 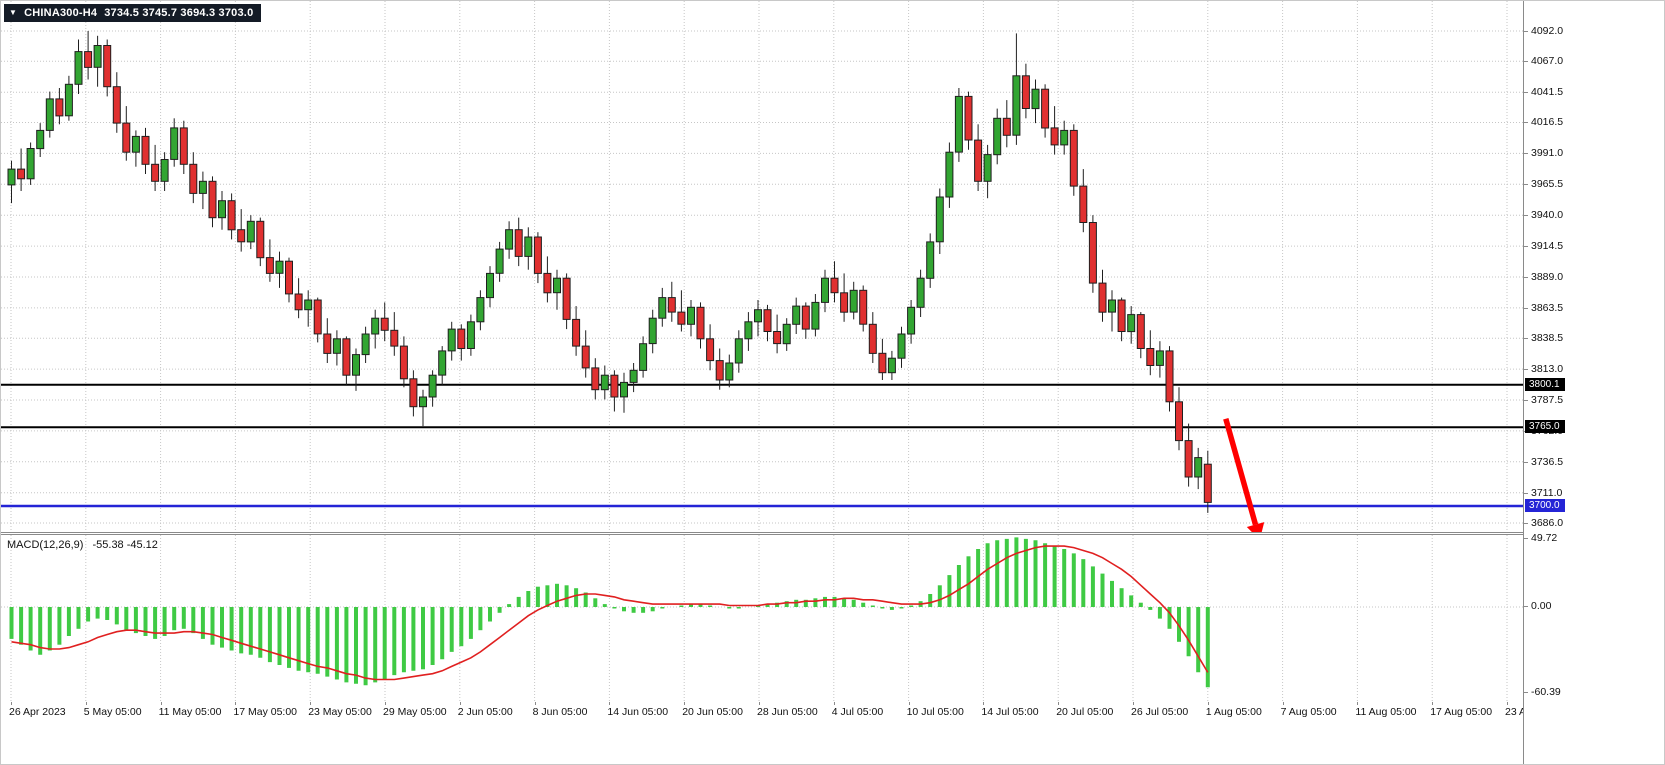 What do you see at coordinates (712, 712) in the screenshot?
I see `time-tick-label: 20 Jun 05:00` at bounding box center [712, 712].